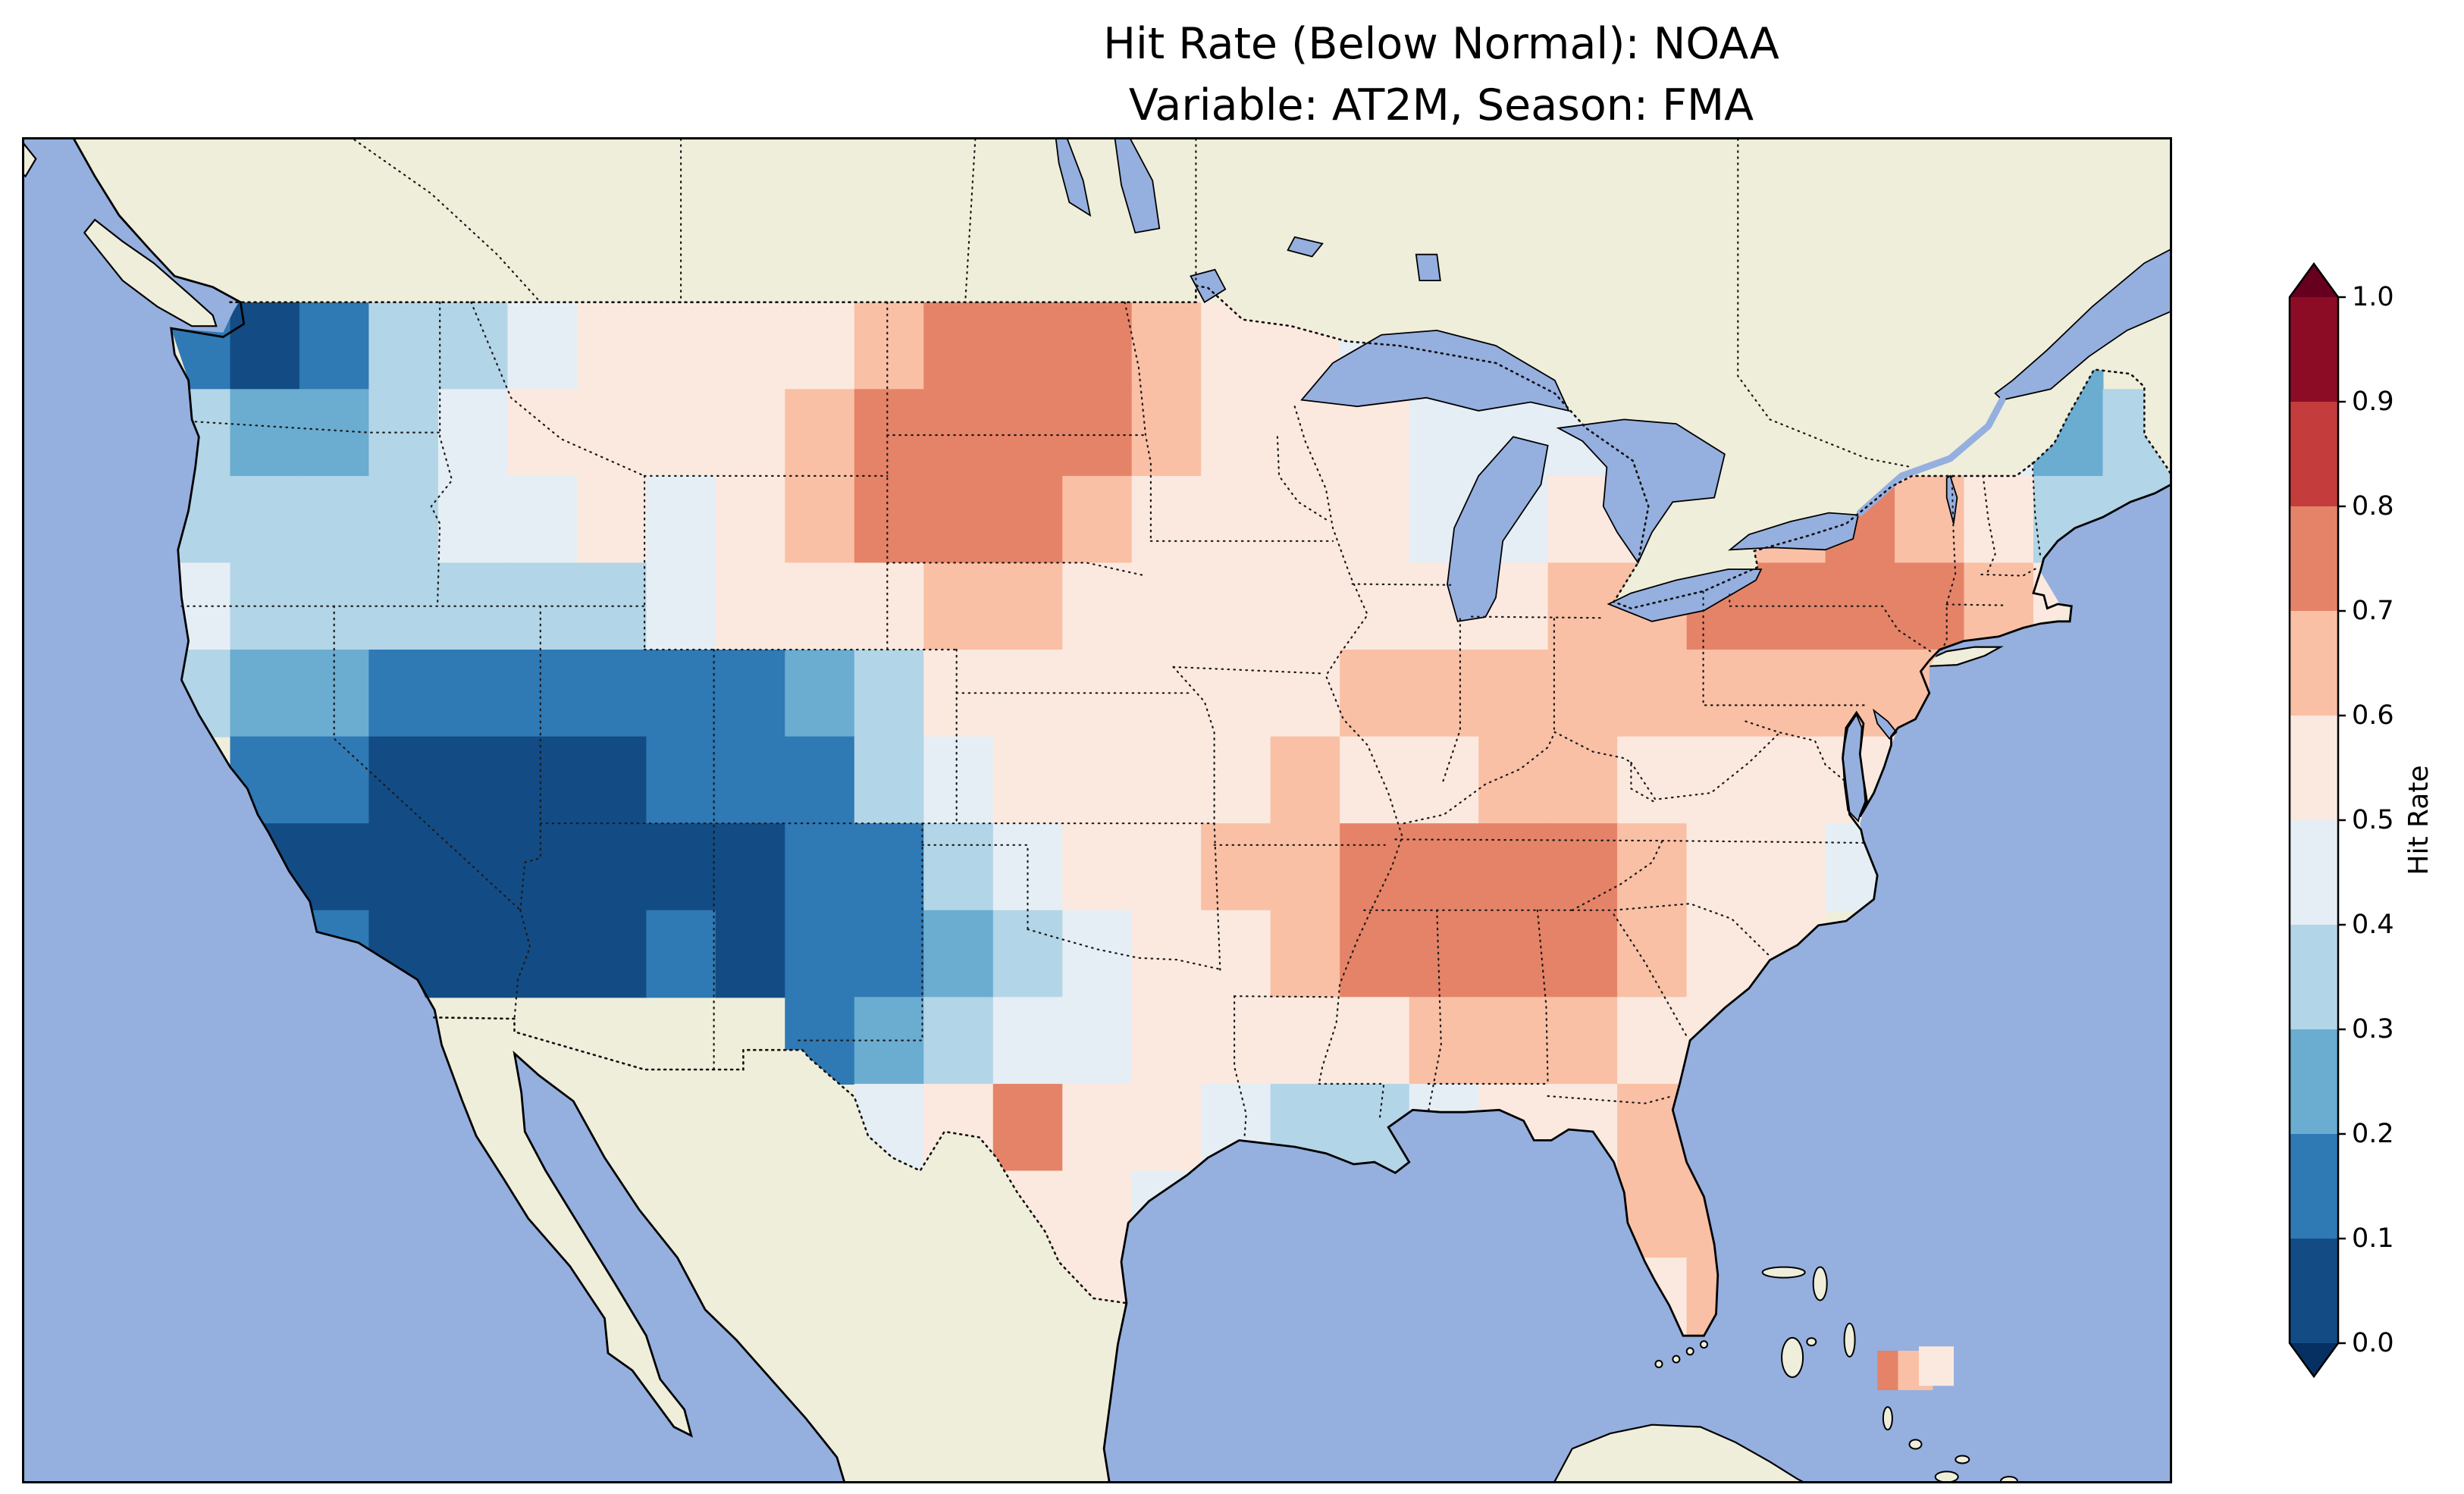 The height and width of the screenshot is (1494, 2464). I want to click on colorbar-tick-label: 0.4, so click(2373, 925).